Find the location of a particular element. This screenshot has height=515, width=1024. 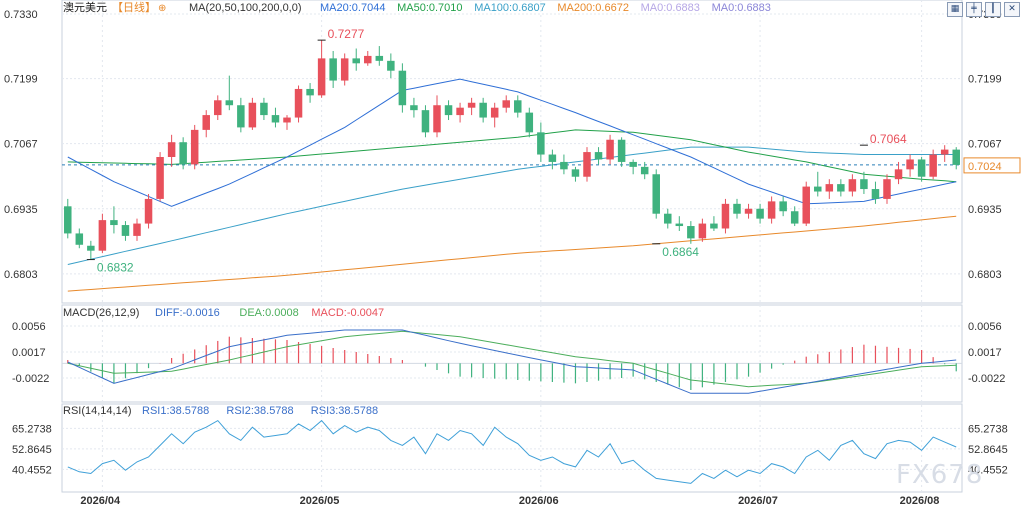

price-tick-label-right: 0.6935 is located at coordinates (985, 210).